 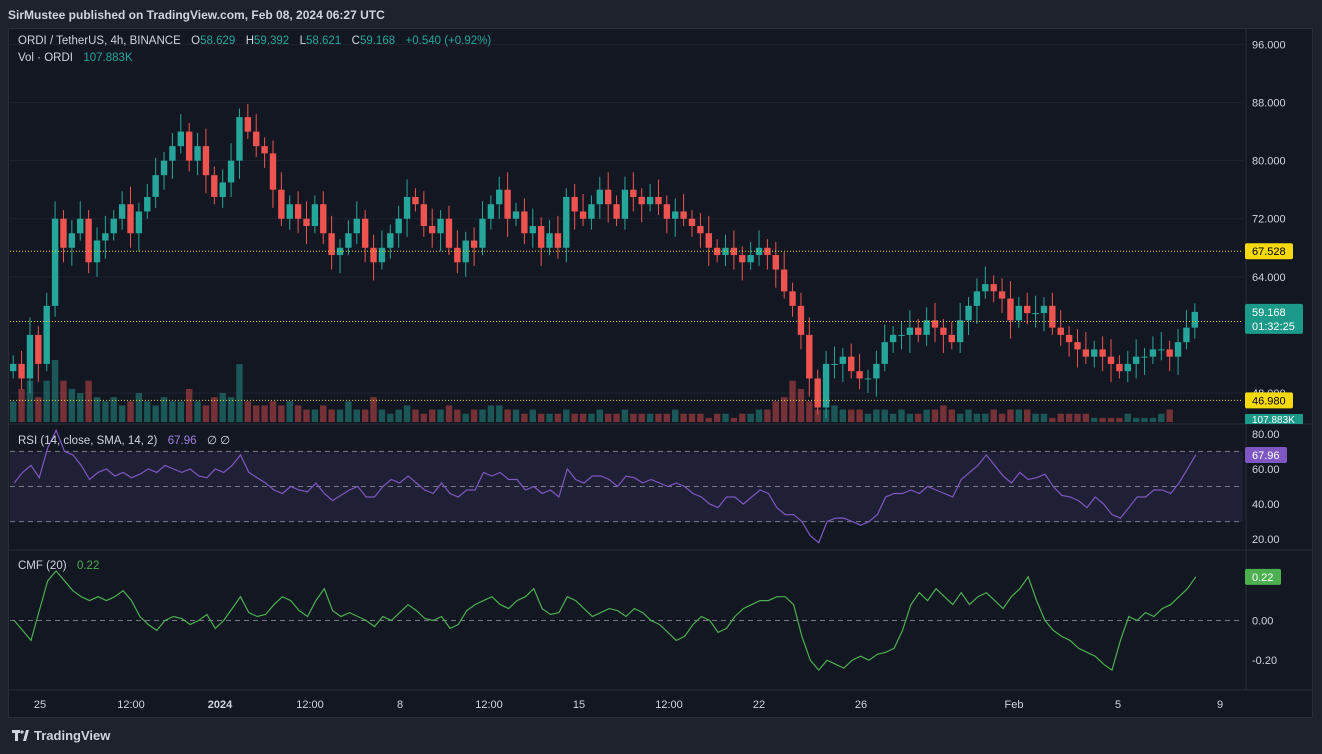 What do you see at coordinates (1269, 401) in the screenshot?
I see `level-price-label: 46.980` at bounding box center [1269, 401].